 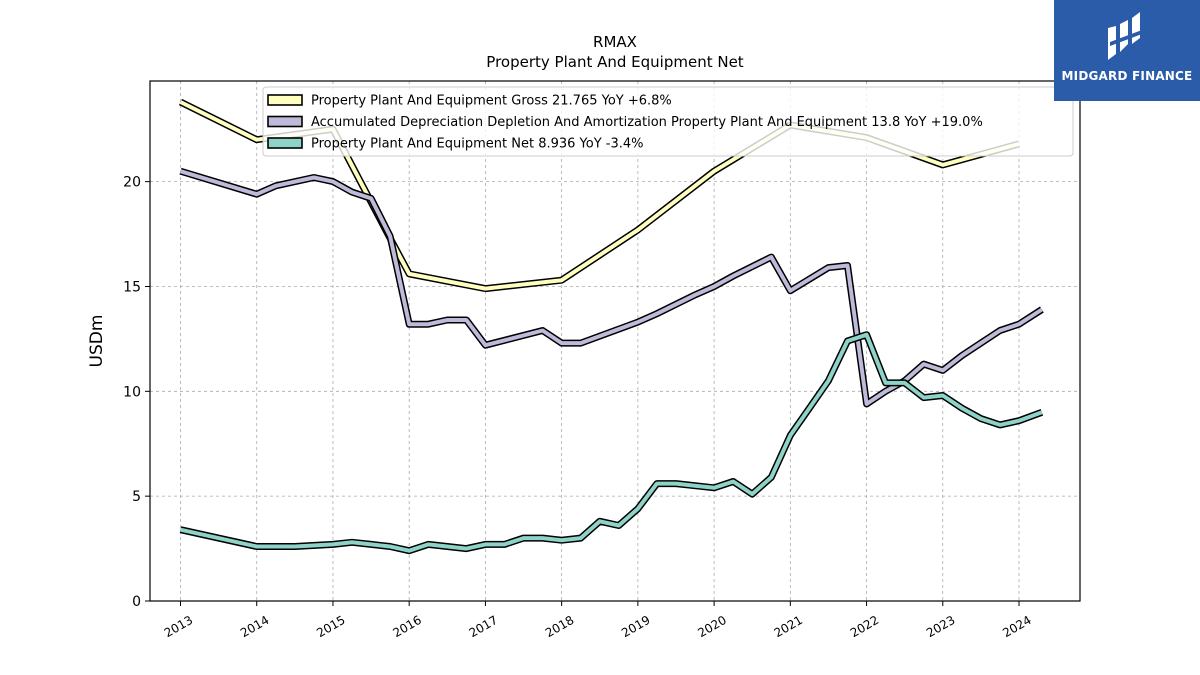 What do you see at coordinates (1016, 626) in the screenshot?
I see `x-tick-label: 2024` at bounding box center [1016, 626].